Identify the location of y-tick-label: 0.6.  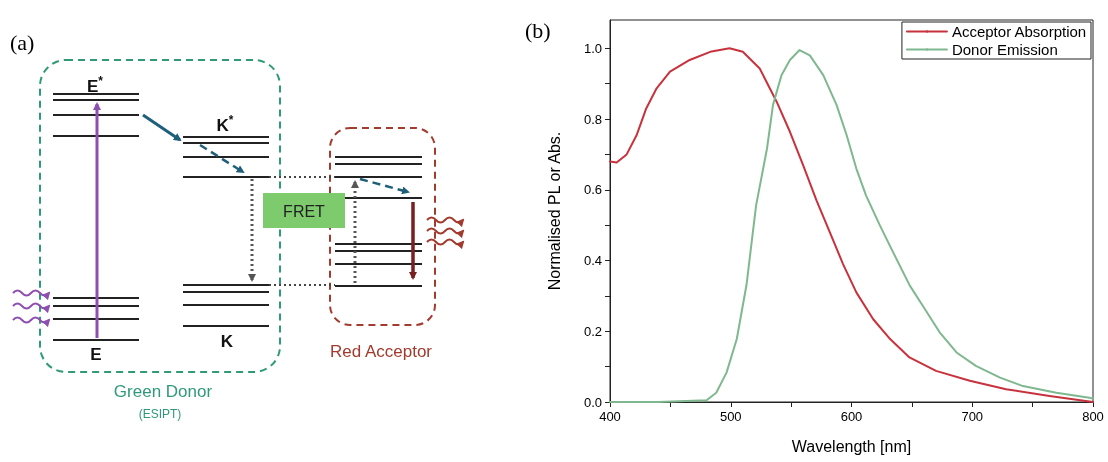
(592, 190).